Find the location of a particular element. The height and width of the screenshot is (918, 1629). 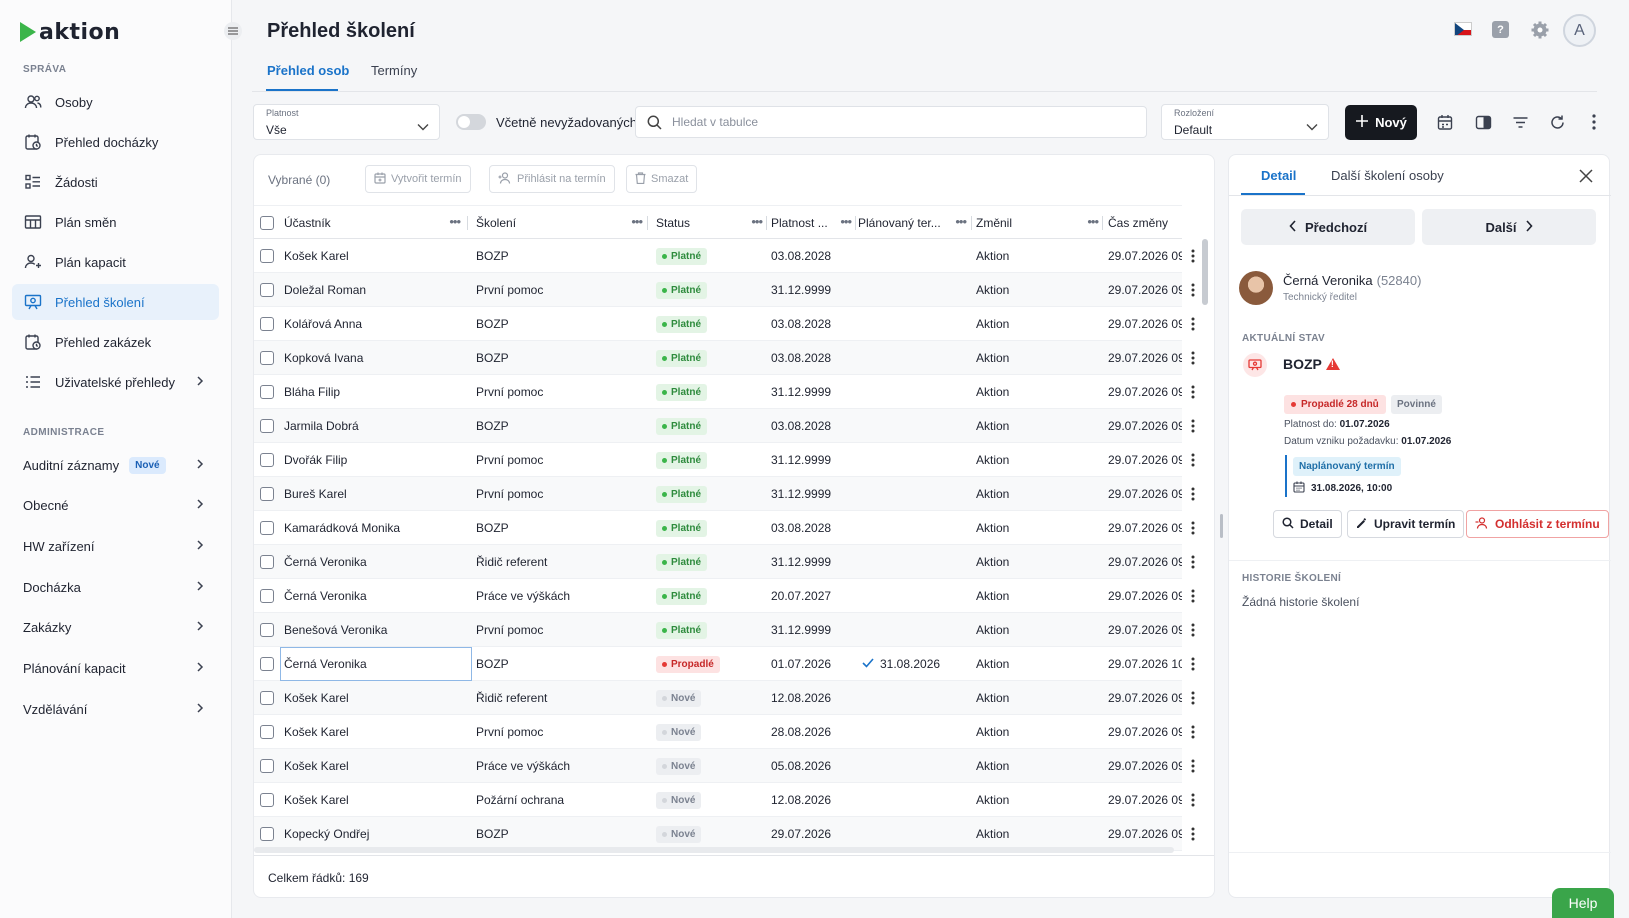

column-header-changed-by: Změnil ••• is located at coordinates (1037, 222).